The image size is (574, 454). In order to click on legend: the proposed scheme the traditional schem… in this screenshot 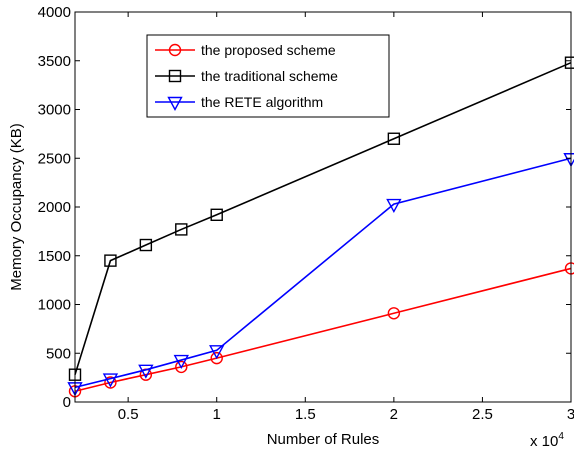, I will do `click(268, 76)`.